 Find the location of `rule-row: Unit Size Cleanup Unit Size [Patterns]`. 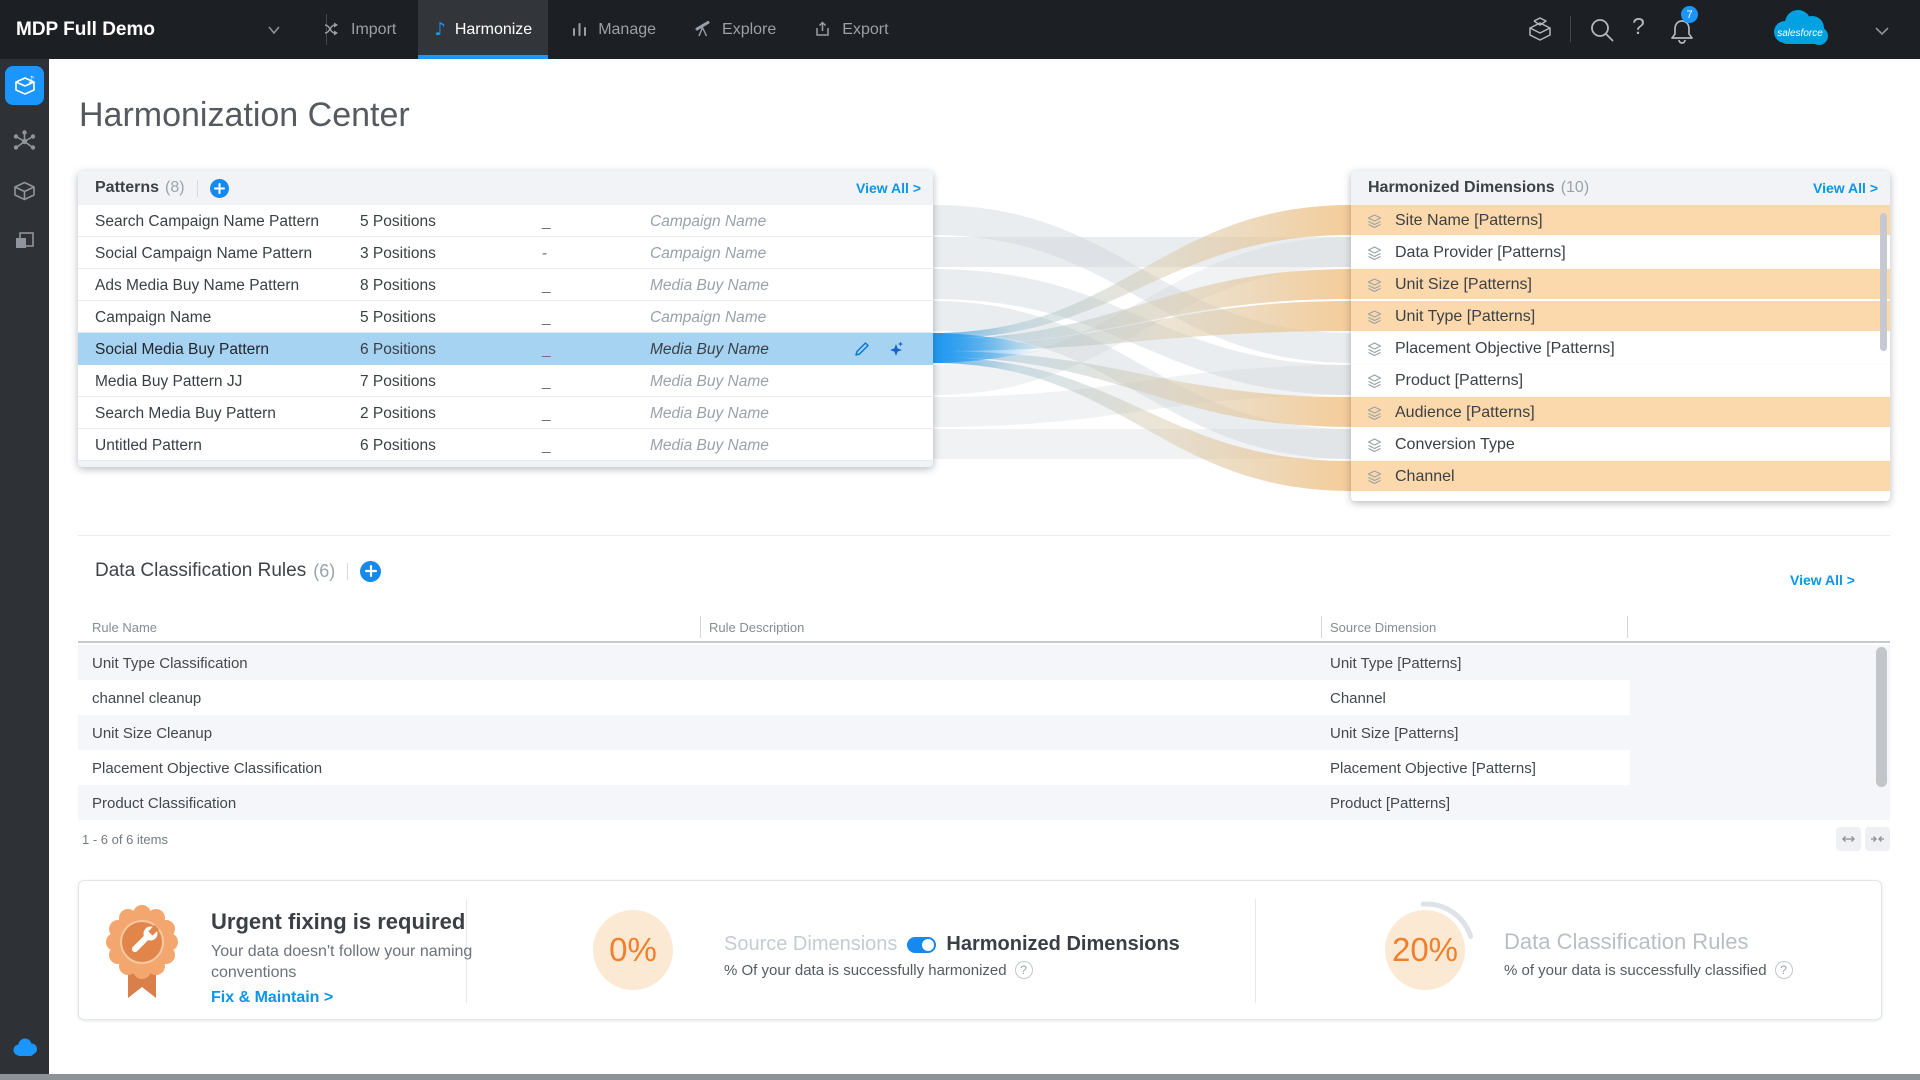

rule-row: Unit Size Cleanup Unit Size [Patterns] is located at coordinates (984, 732).